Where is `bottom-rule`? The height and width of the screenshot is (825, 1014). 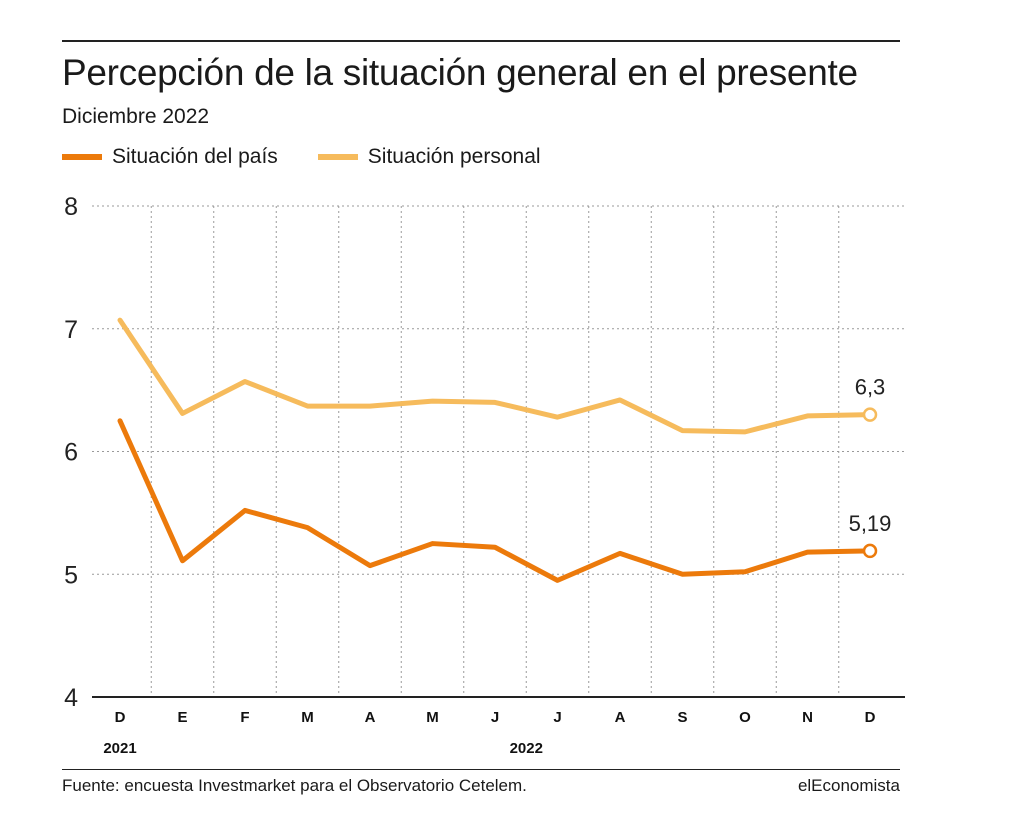
bottom-rule is located at coordinates (481, 769).